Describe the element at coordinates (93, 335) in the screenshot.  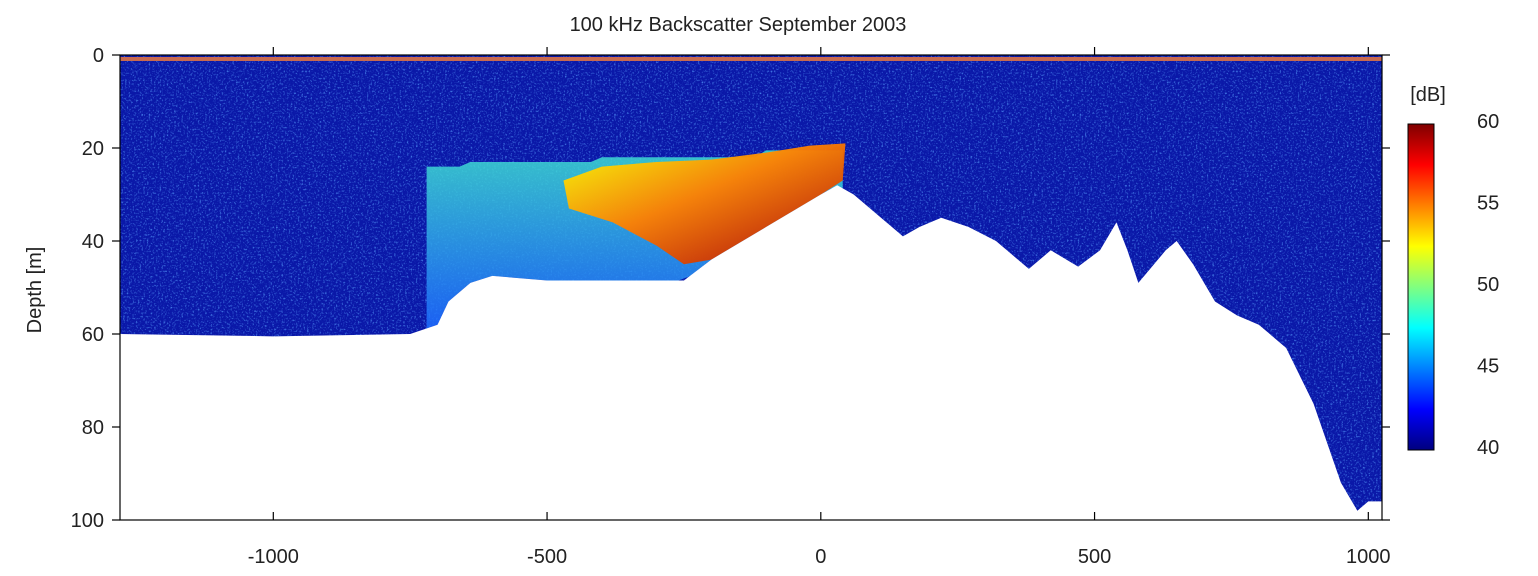
I see `y-tick-label: 60` at that location.